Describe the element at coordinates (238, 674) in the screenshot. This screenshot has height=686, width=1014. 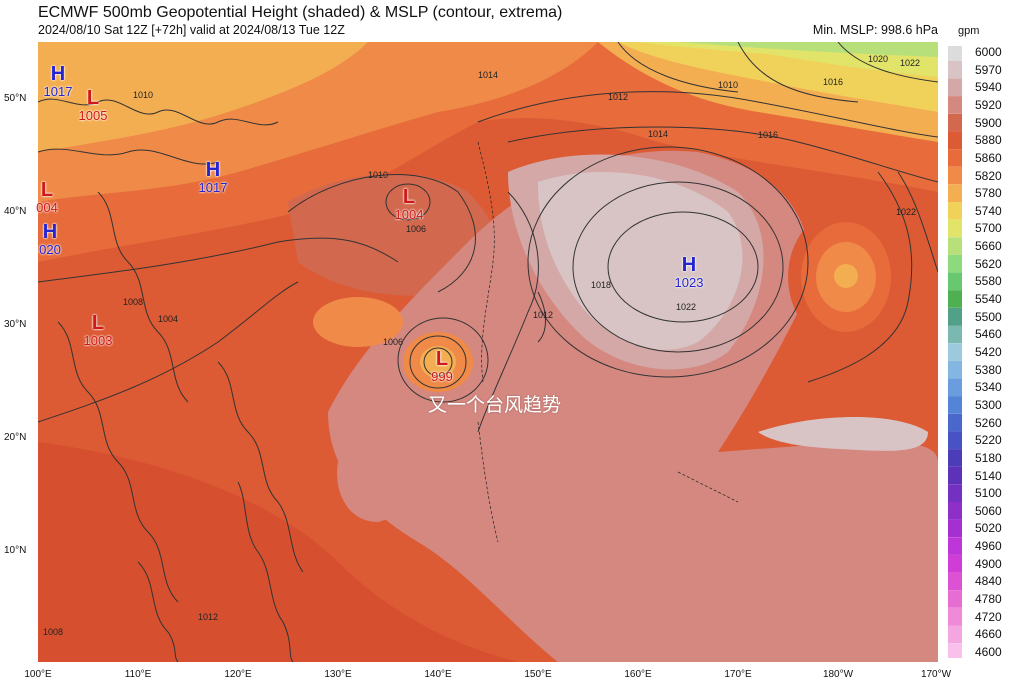
I see `lon-label-120e: 120°E` at that location.